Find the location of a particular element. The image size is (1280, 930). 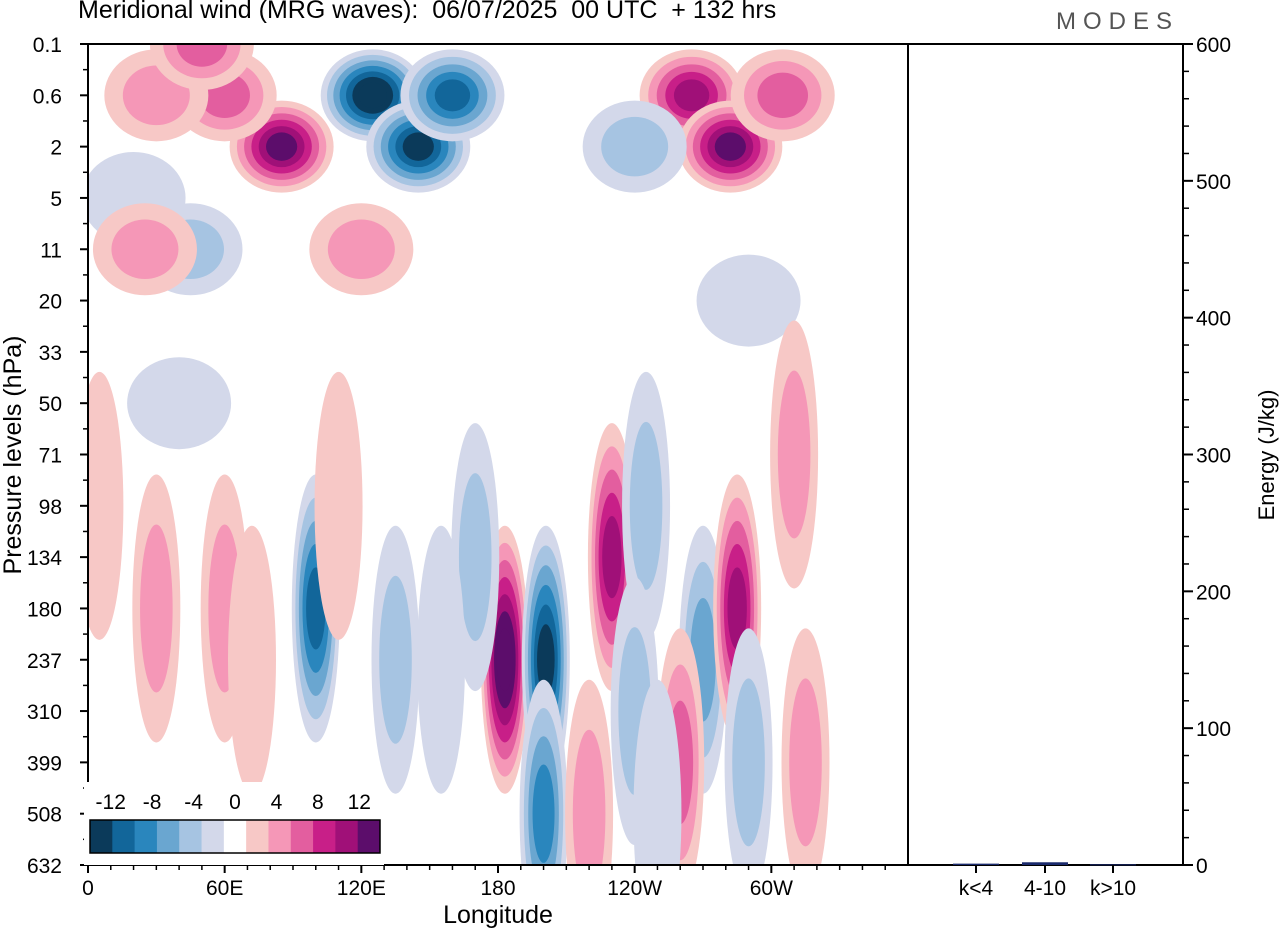

x-axis: 0 60E 120E 180 120W 60W is located at coordinates (484, 882).